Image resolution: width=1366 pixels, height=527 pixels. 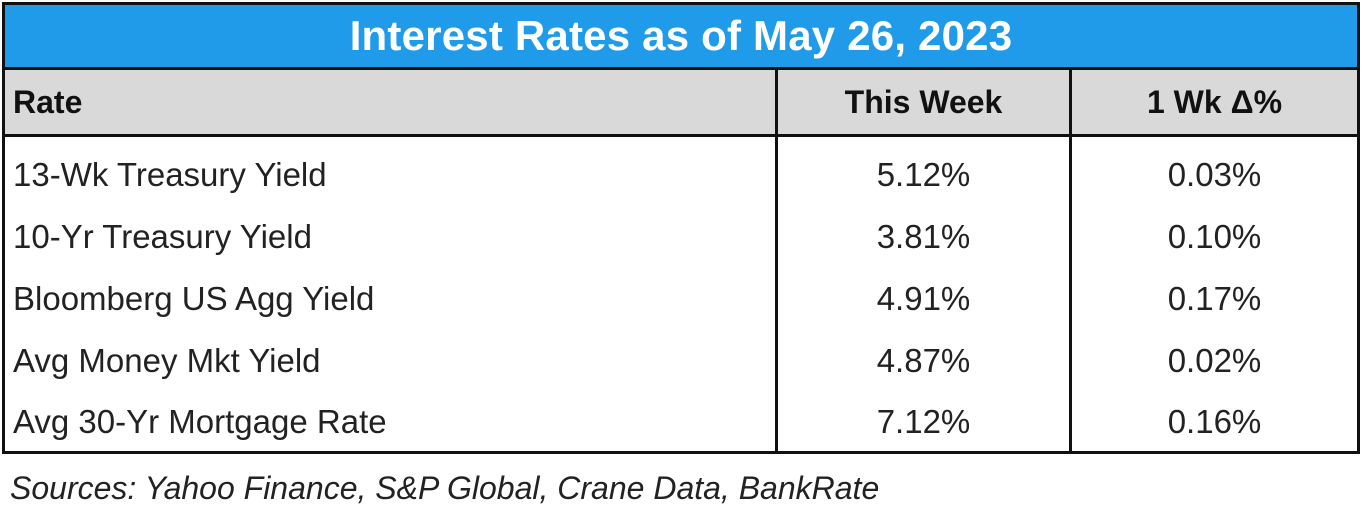 What do you see at coordinates (923, 421) in the screenshot?
I see `rate-this-week: 7.12%` at bounding box center [923, 421].